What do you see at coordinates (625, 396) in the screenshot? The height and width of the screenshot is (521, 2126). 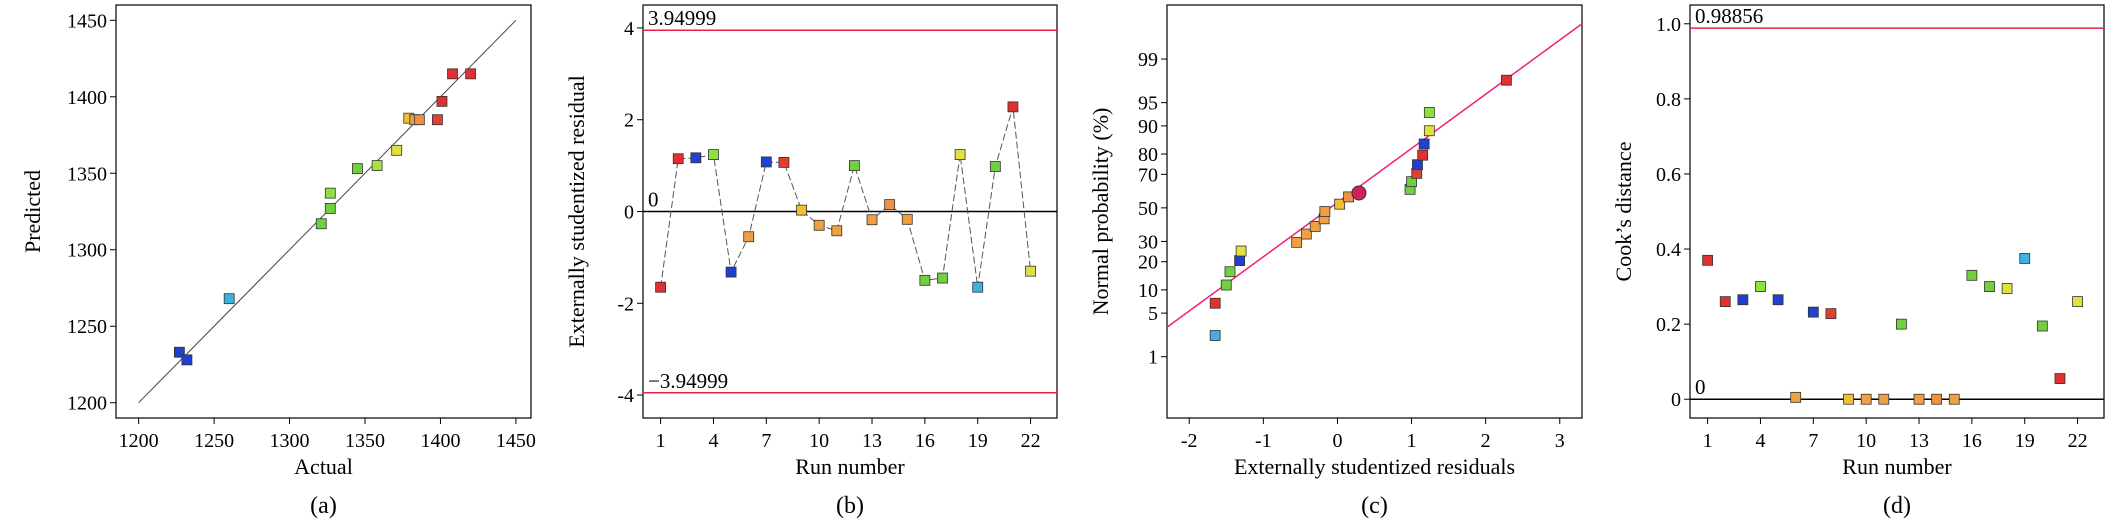 I see `y-tick-label: -4` at bounding box center [625, 396].